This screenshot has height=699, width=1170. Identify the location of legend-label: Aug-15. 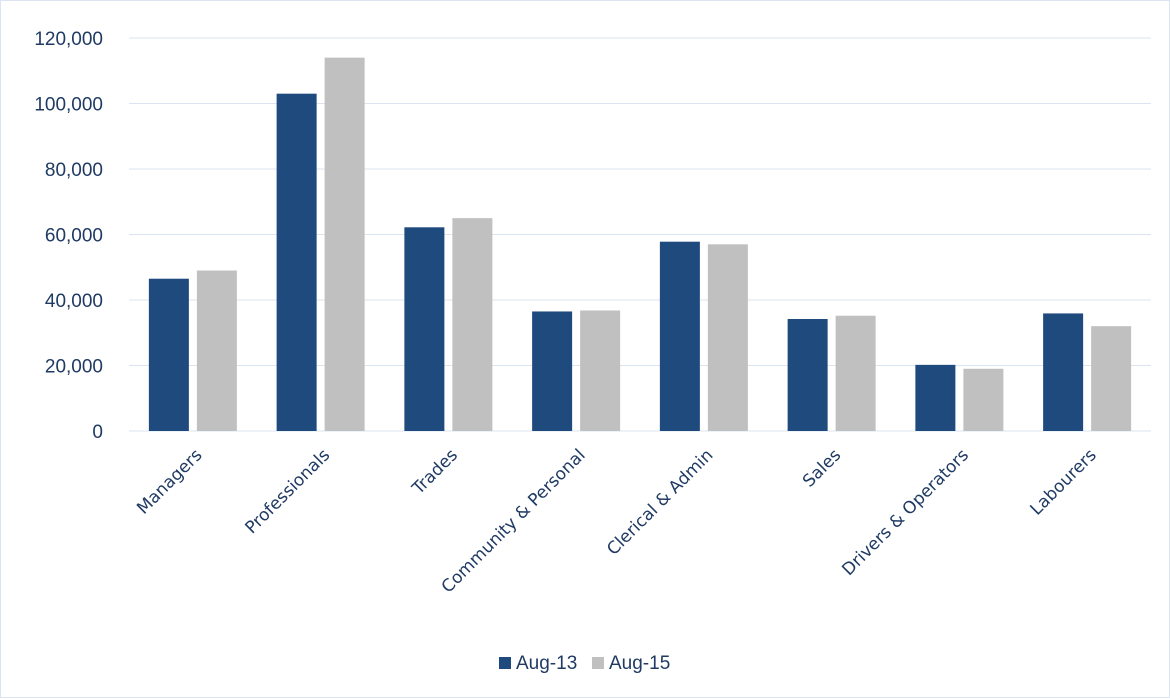
(639, 663).